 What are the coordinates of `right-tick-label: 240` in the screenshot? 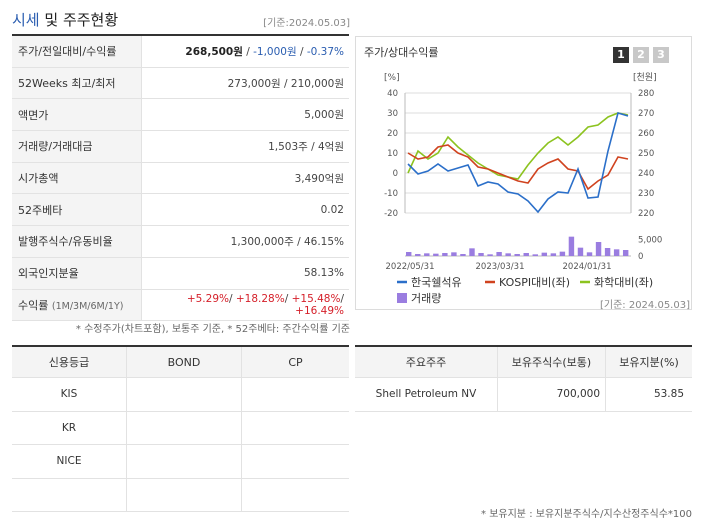 It's located at (646, 174).